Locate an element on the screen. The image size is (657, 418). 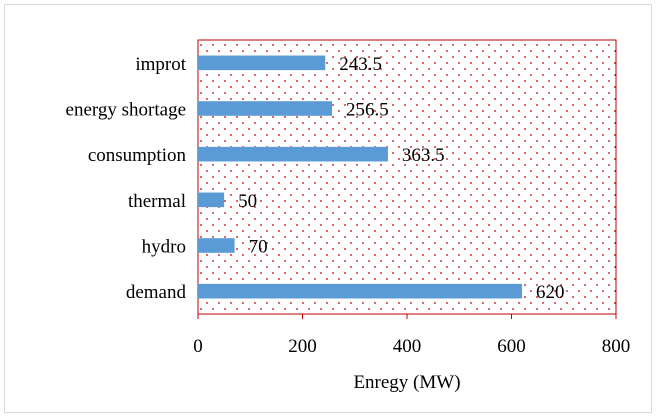
bar-thermal is located at coordinates (211, 200).